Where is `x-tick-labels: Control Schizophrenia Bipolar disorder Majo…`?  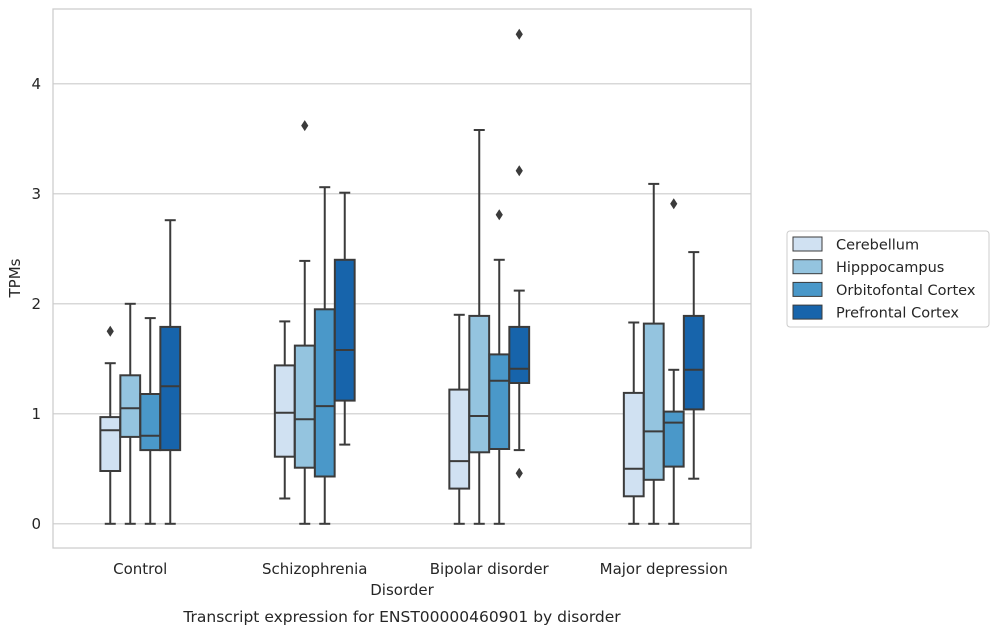
x-tick-labels: Control Schizophrenia Bipolar disorder Majo… is located at coordinates (420, 569).